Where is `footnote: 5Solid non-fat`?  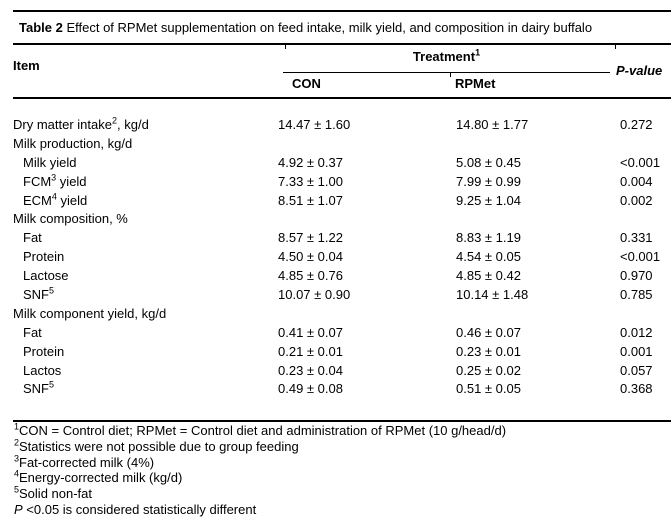 footnote: 5Solid non-fat is located at coordinates (342, 493).